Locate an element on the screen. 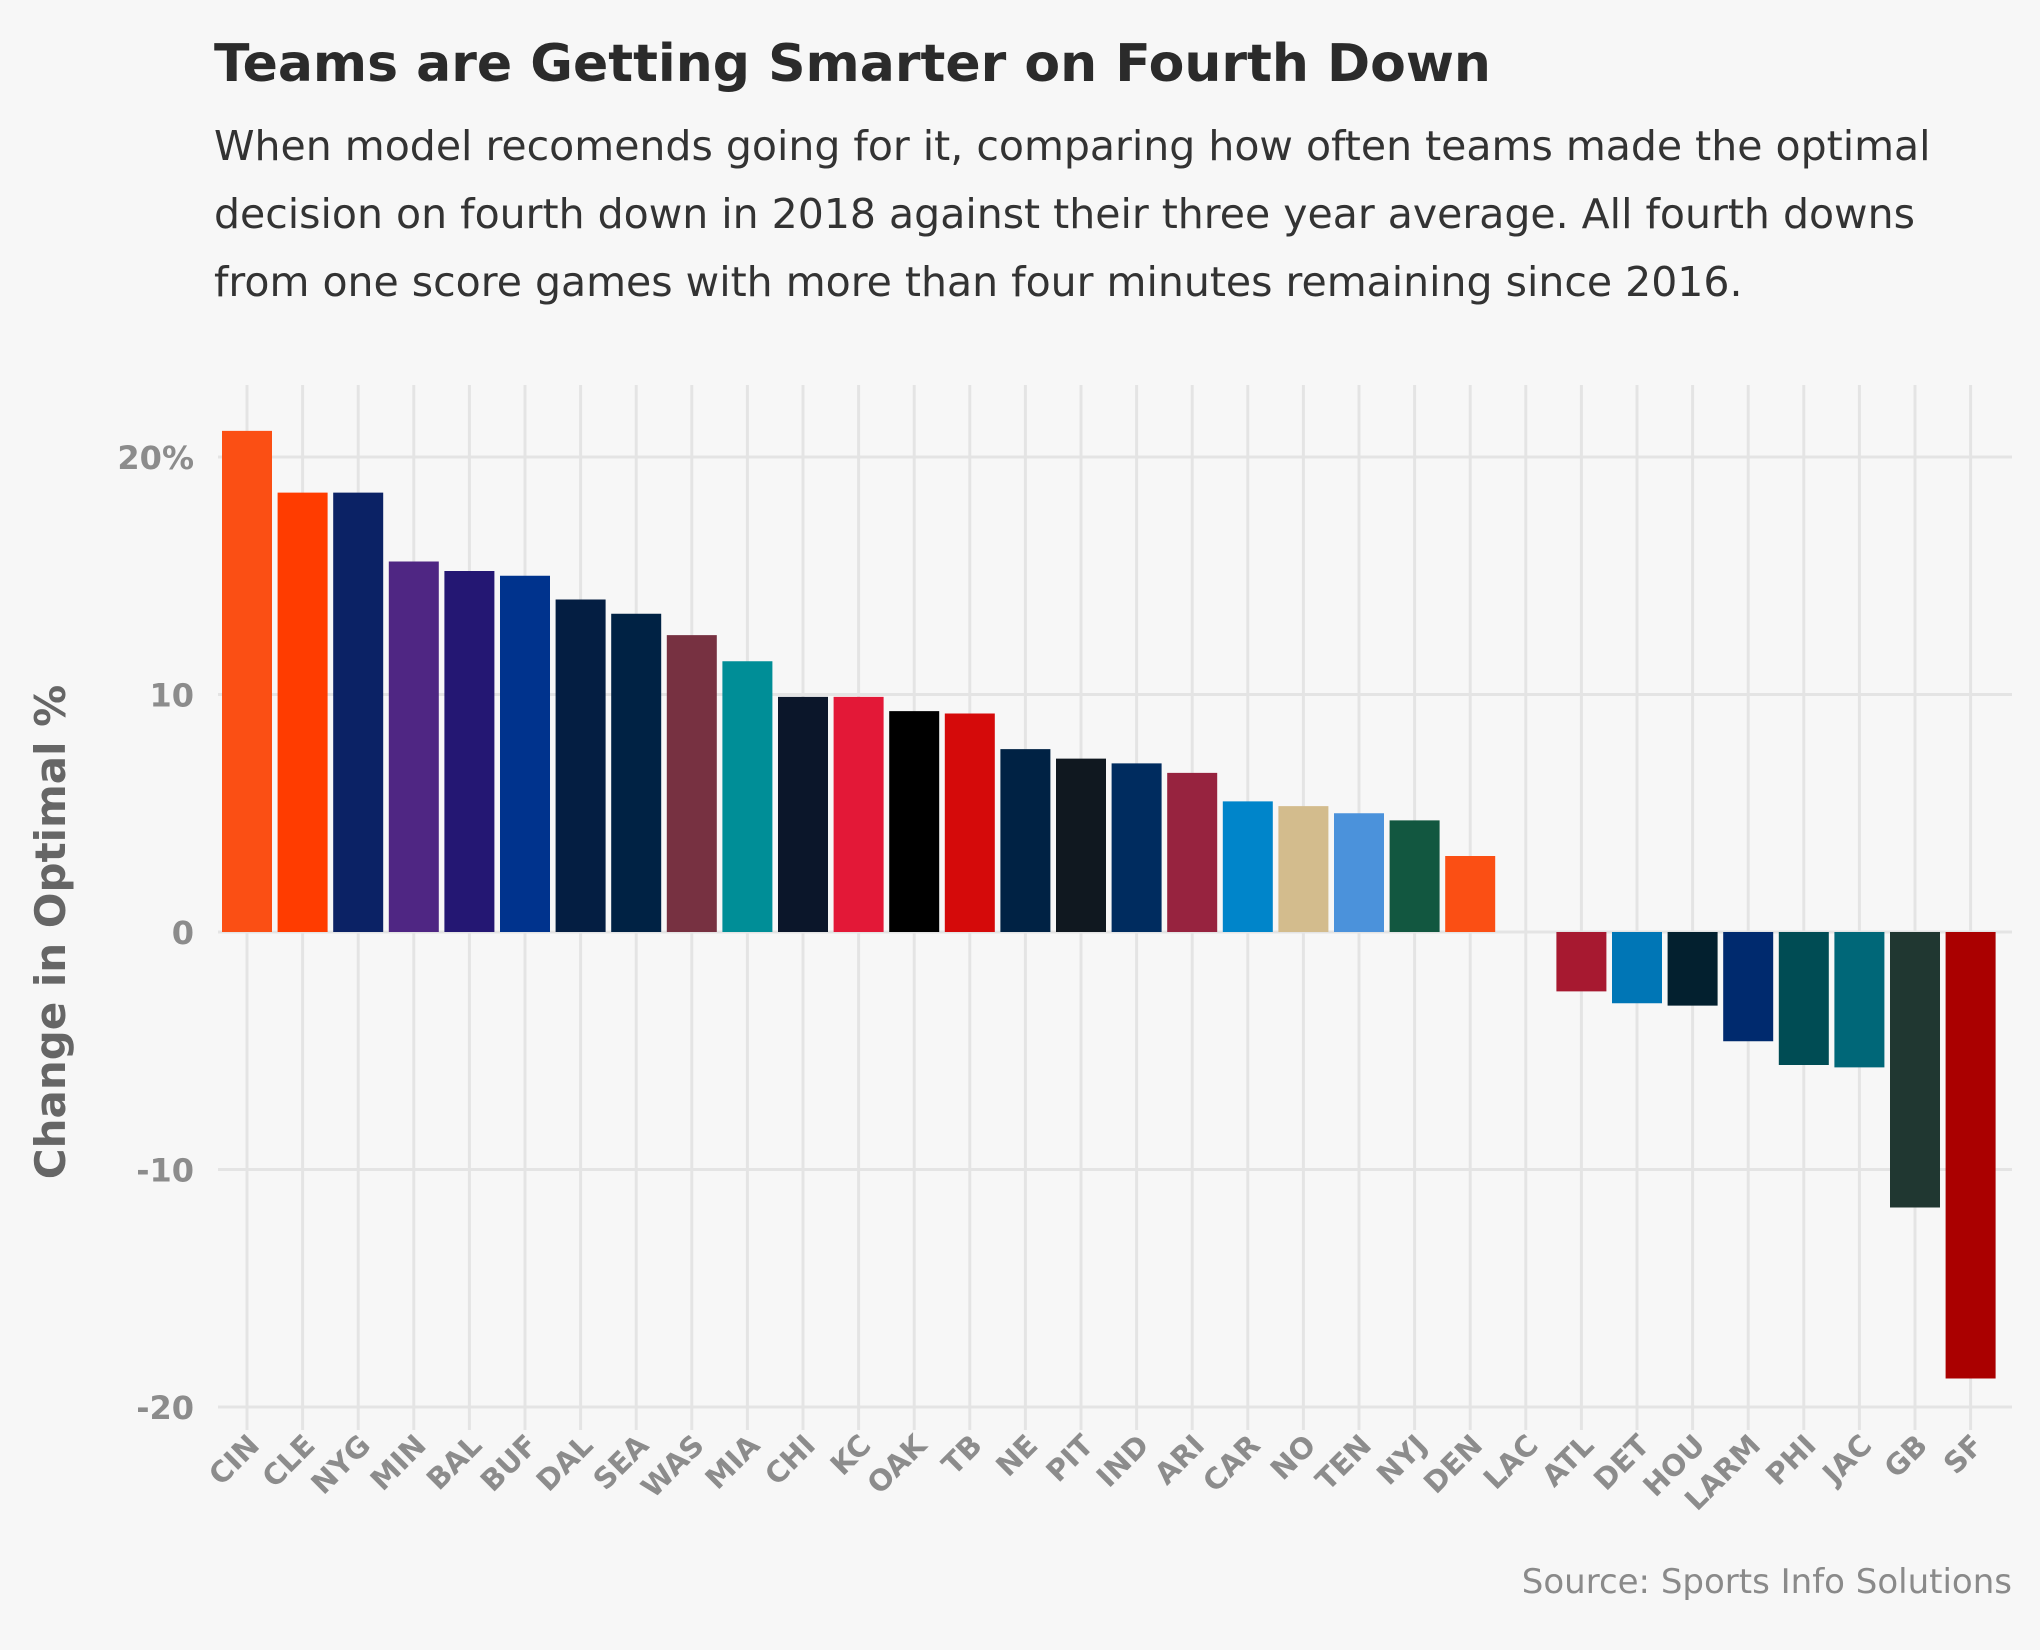 The image size is (2040, 1650). x-tick-label-phi: PHI is located at coordinates (1791, 1460).